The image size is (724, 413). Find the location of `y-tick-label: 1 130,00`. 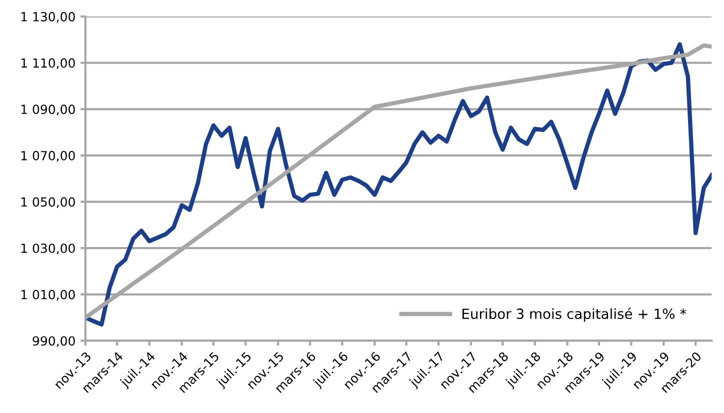

y-tick-label: 1 130,00 is located at coordinates (48, 17).